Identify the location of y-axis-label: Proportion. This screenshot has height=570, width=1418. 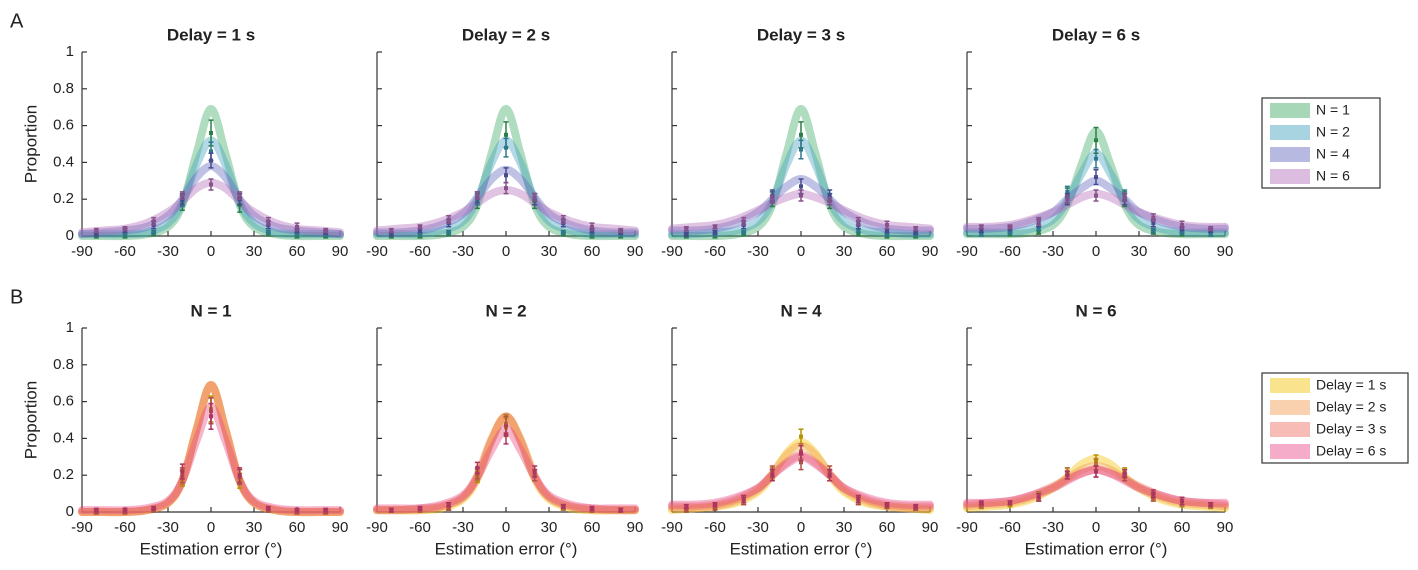
(30, 144).